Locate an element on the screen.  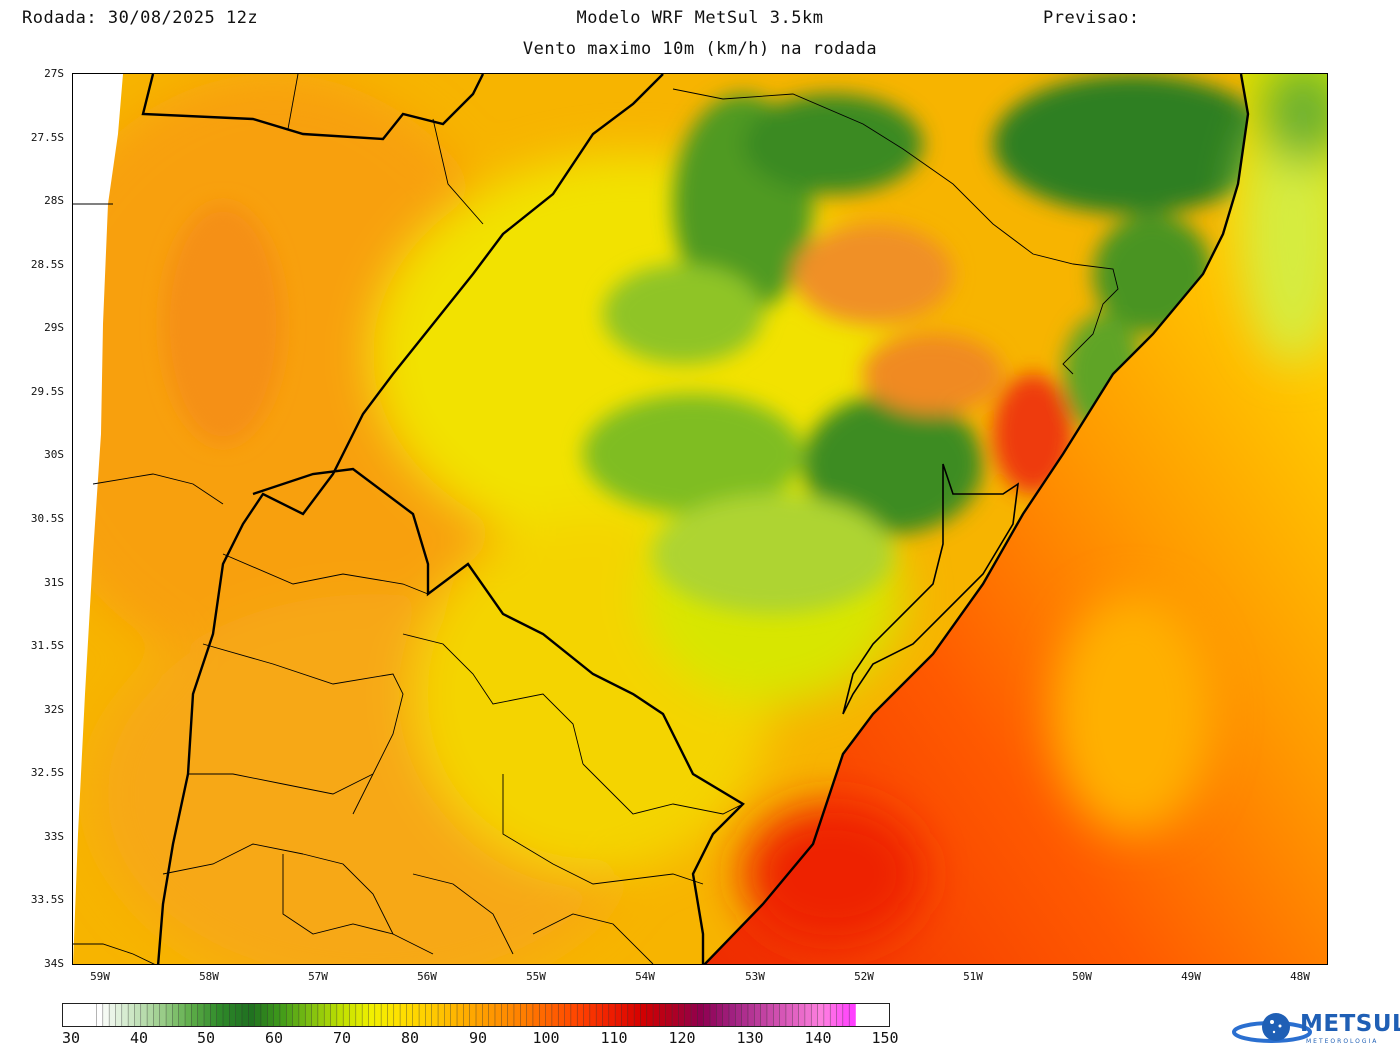
lon-tick-label: 54W is located at coordinates (645, 976).